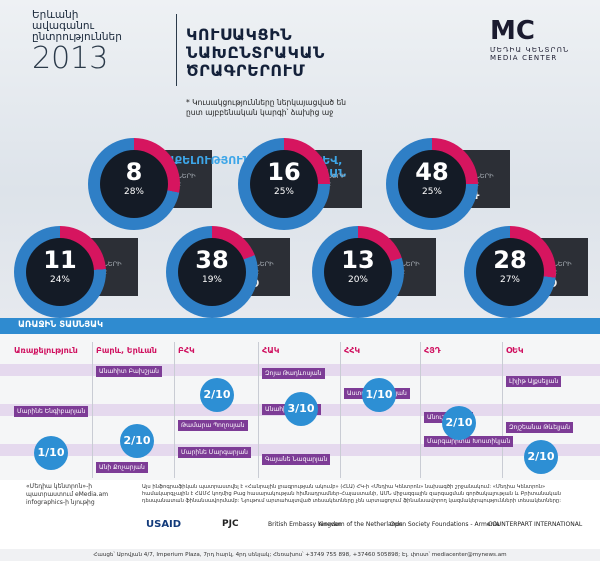 The height and width of the screenshot is (561, 600). Describe the element at coordinates (535, 524) in the screenshot. I see `sponsor-logo: COUNTERPART INTERNATIONAL` at that location.